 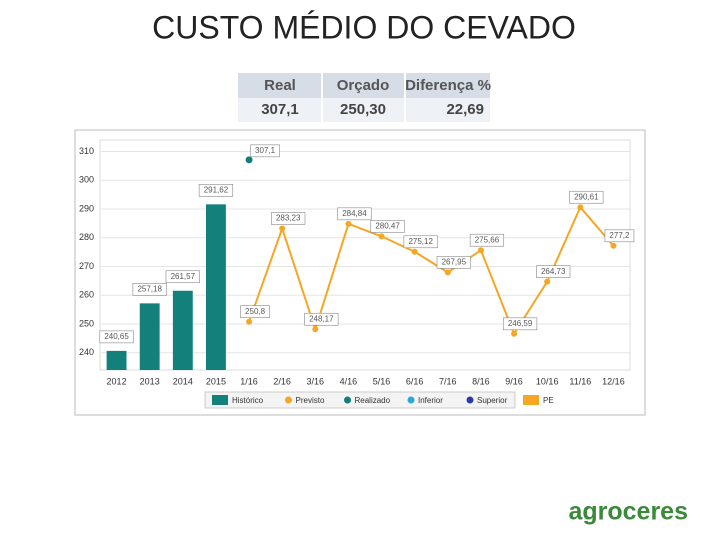 I want to click on table-header-bg, so click(x=364, y=85).